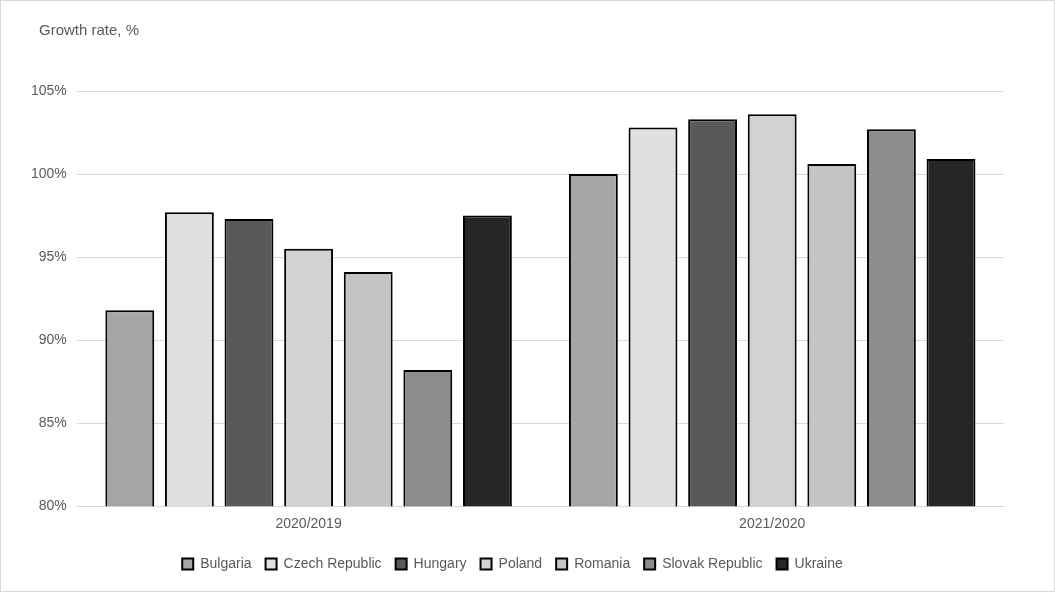 The width and height of the screenshot is (1055, 592). Describe the element at coordinates (226, 562) in the screenshot. I see `legend-label: Bulgaria` at that location.